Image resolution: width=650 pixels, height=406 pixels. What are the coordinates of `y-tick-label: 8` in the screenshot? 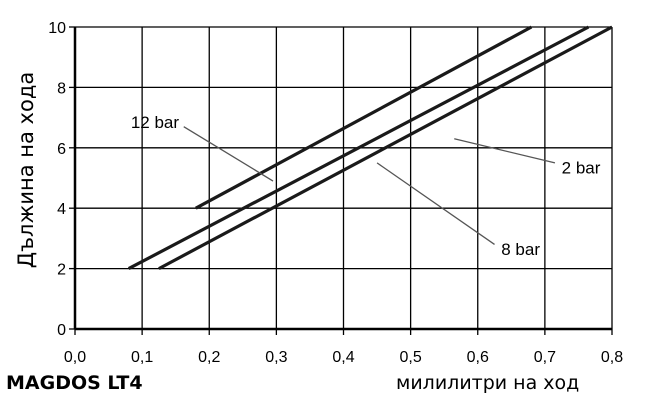 It's located at (61, 88).